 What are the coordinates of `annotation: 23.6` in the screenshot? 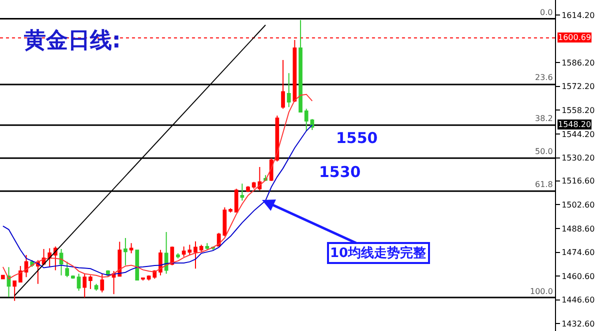 It's located at (544, 77).